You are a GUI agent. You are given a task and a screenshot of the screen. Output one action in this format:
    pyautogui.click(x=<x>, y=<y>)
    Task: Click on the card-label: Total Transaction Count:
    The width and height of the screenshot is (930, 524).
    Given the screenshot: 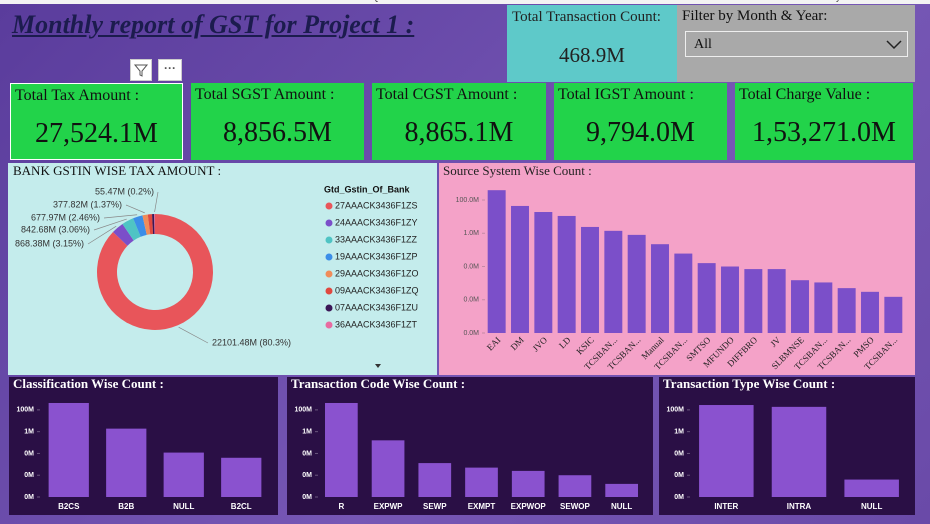 What is the action you would take?
    pyautogui.click(x=586, y=17)
    